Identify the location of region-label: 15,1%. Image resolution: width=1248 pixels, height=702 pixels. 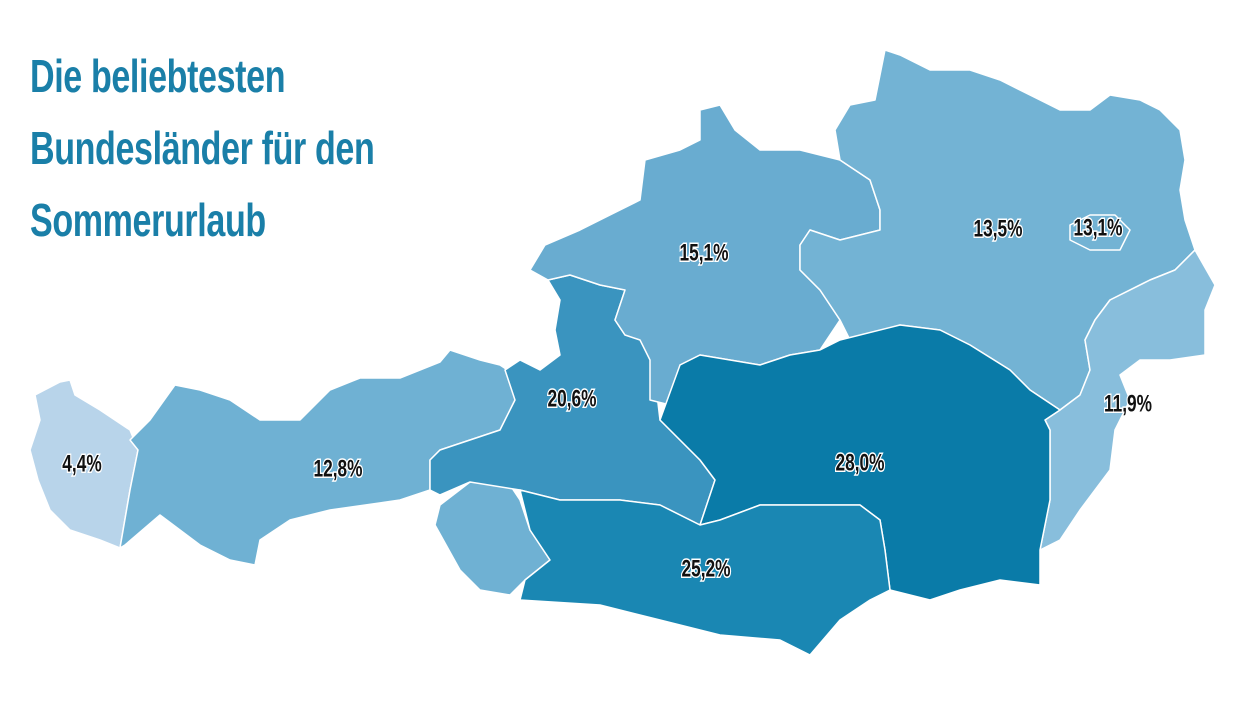
(704, 253).